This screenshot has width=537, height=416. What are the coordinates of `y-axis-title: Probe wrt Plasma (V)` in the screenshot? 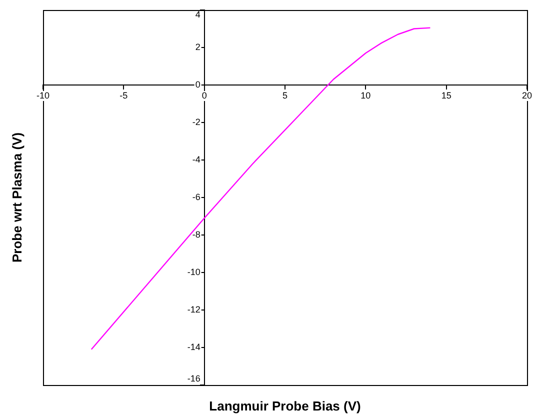 It's located at (17, 197).